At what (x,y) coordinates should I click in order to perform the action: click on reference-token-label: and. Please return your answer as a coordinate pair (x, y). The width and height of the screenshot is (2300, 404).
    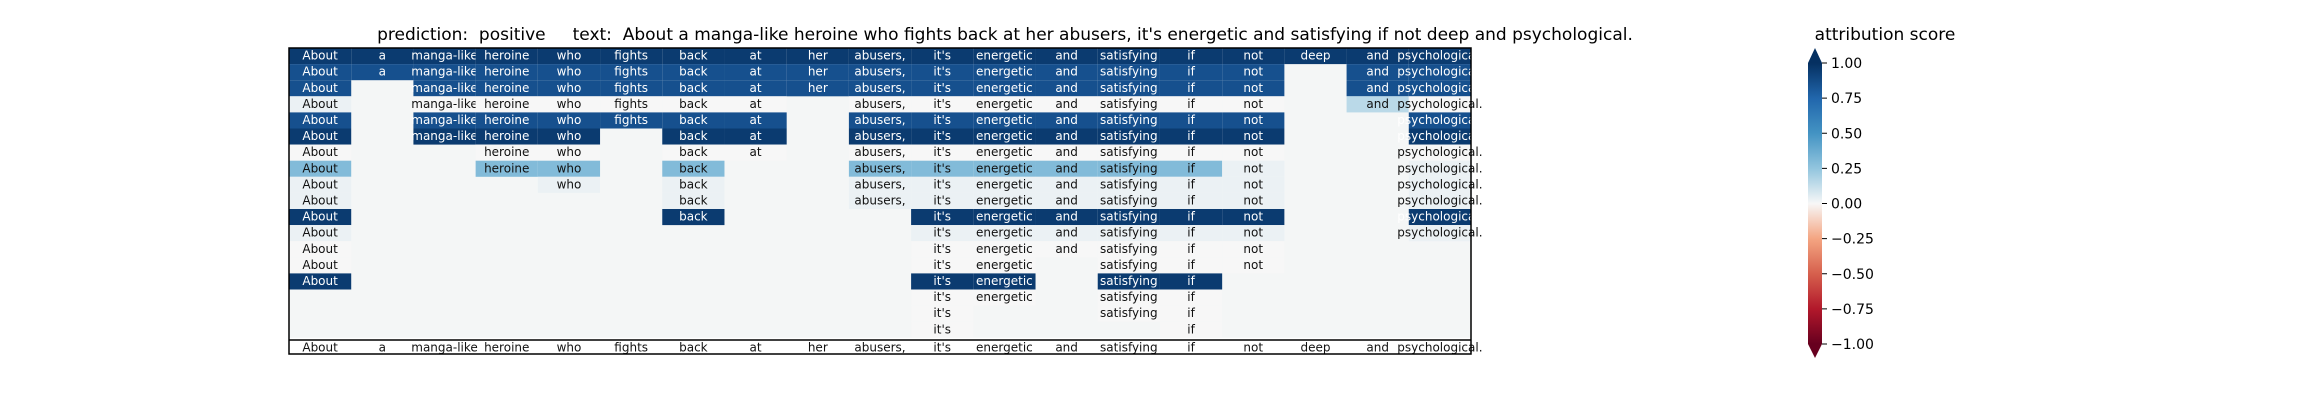
    Looking at the image, I should click on (1377, 348).